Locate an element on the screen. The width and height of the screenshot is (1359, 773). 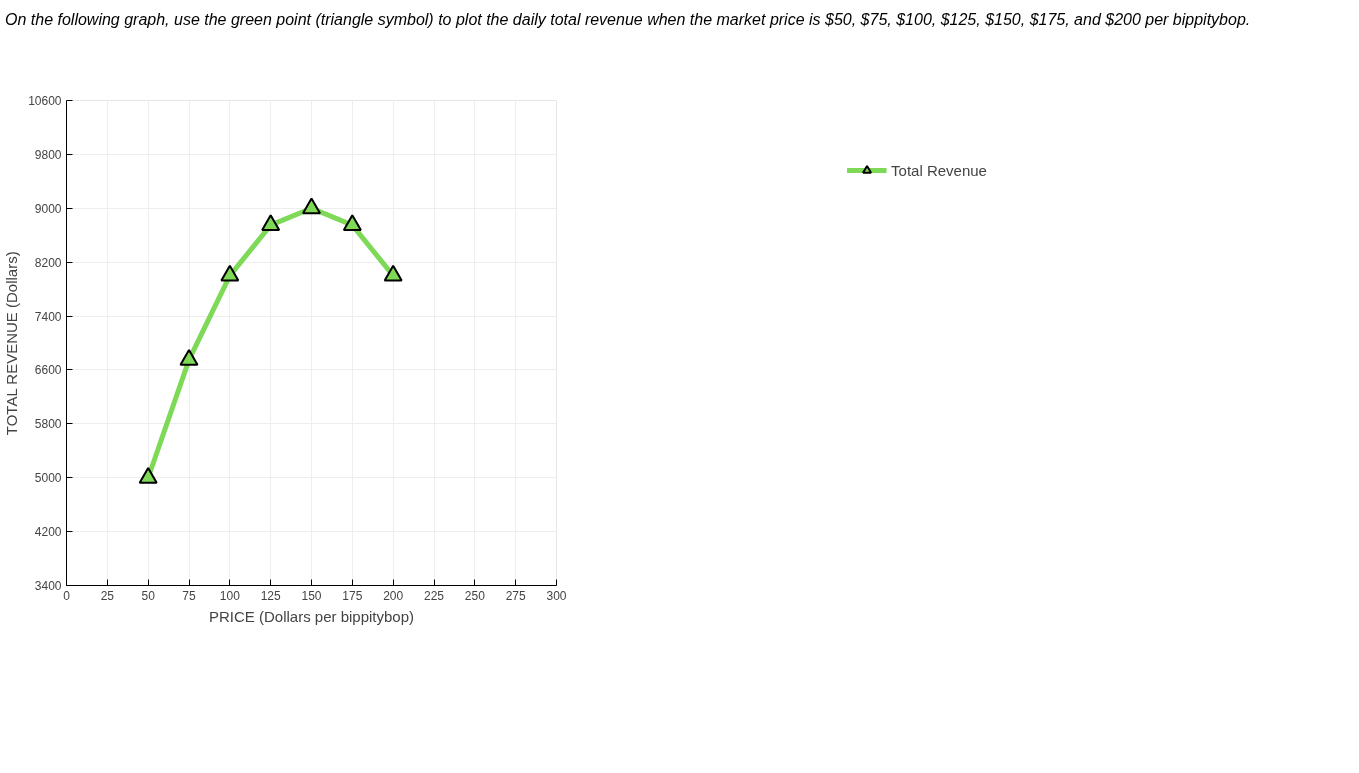
x-tick-label: 25 is located at coordinates (107, 595).